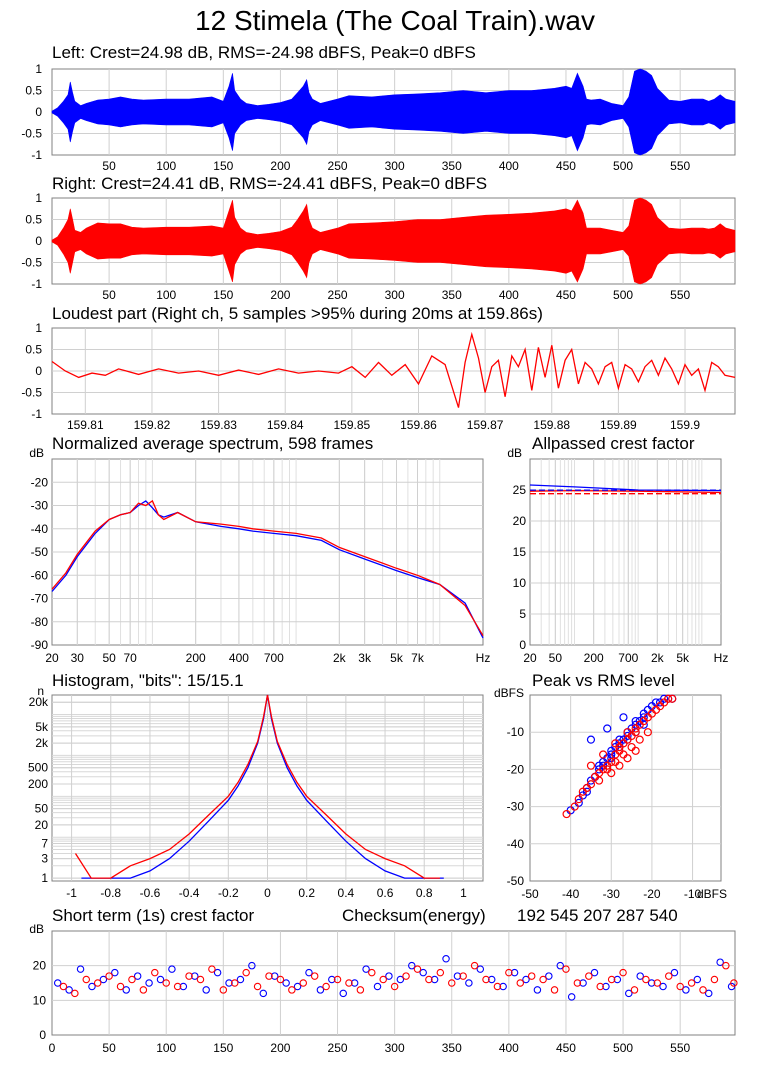  I want to click on spectrum-xtick: 30, so click(78, 658).